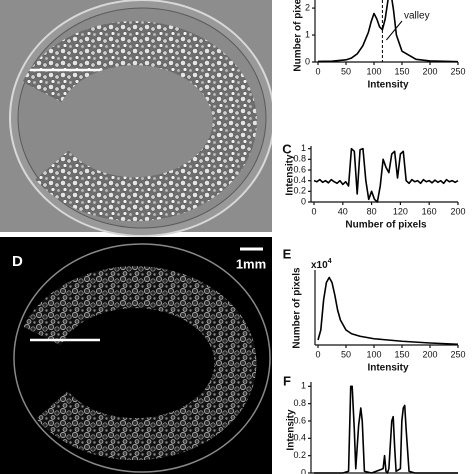  Describe the element at coordinates (400, 211) in the screenshot. I see `x-tick-label: 120` at that location.